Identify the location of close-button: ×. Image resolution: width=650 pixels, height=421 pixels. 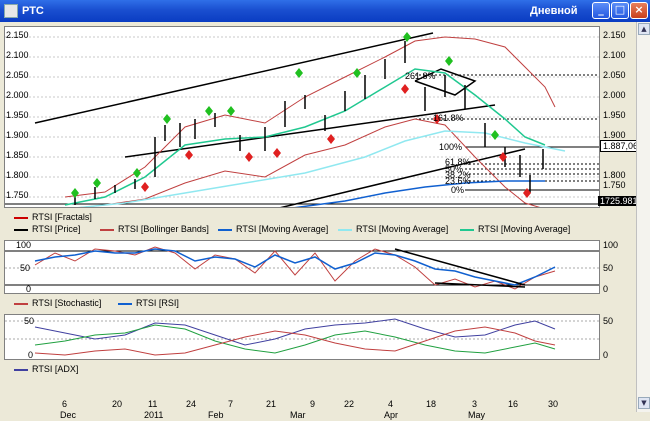
(639, 10).